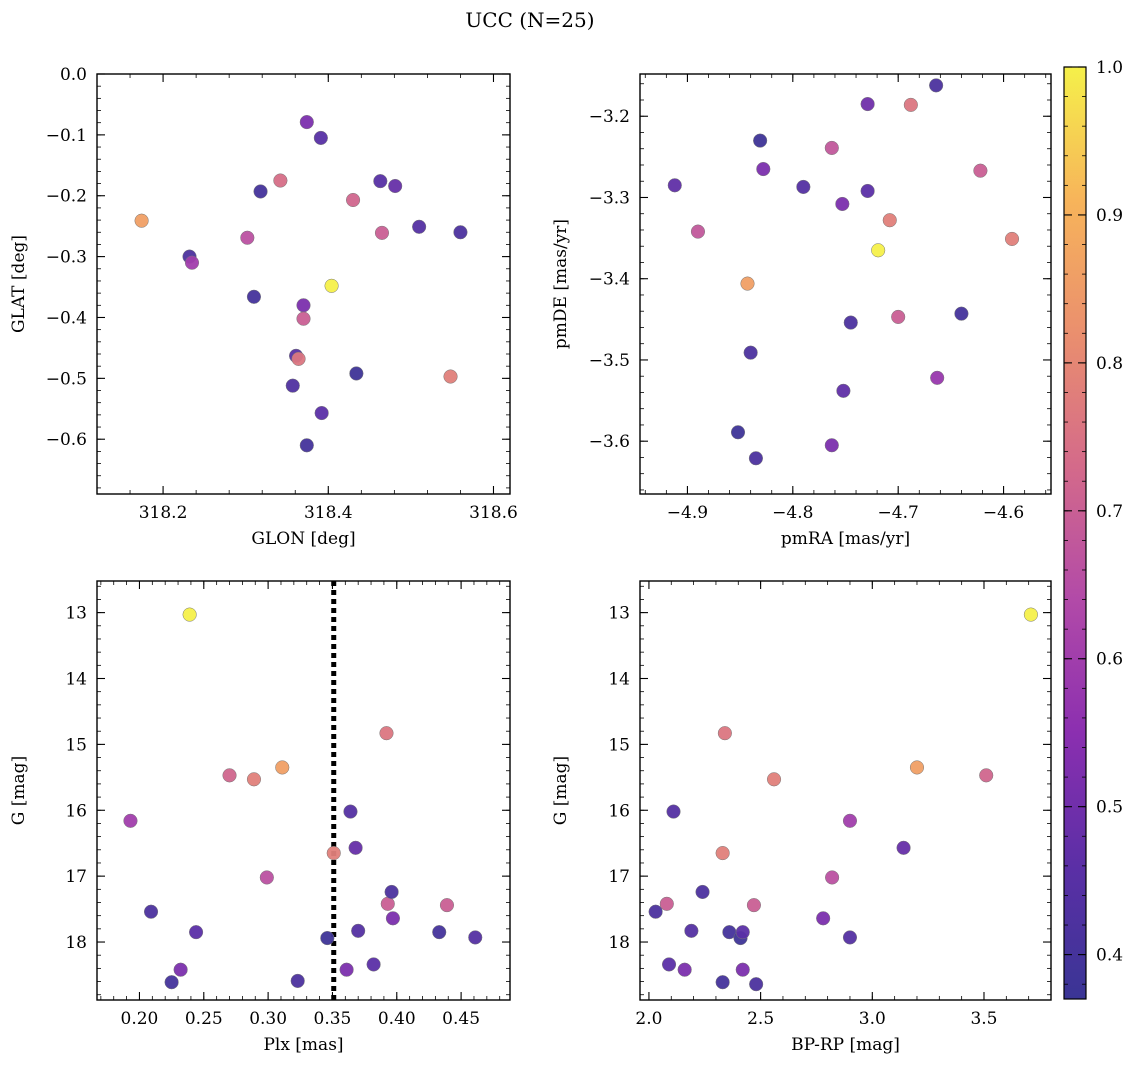 The height and width of the screenshot is (1072, 1136). I want to click on x-axis-label: pmRA [mas/yr], so click(845, 539).